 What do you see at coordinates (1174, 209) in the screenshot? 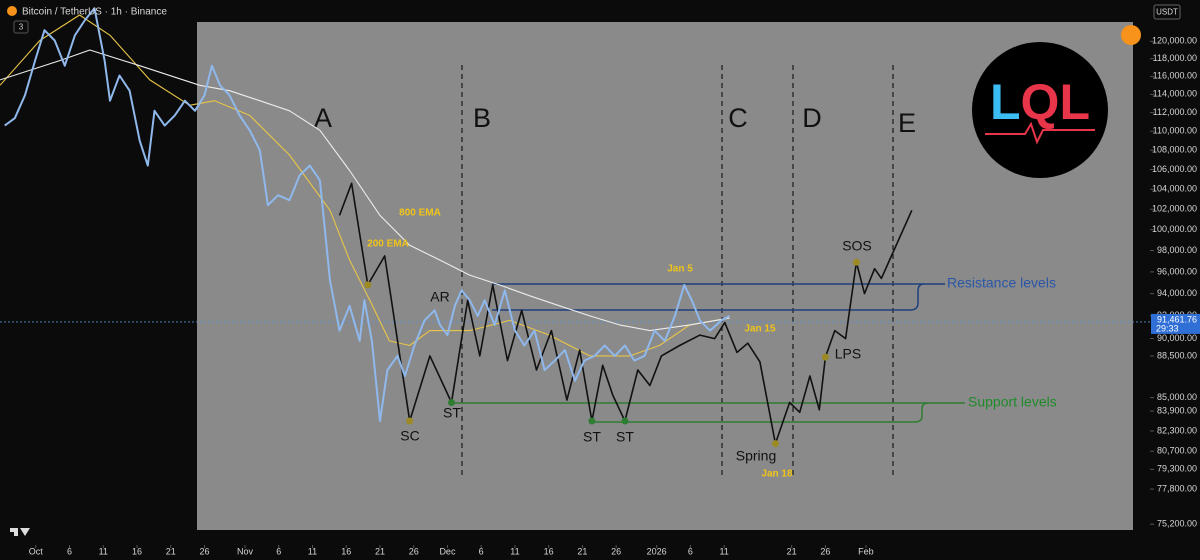
I see `y-tick-label: 102,000.00` at bounding box center [1174, 209].